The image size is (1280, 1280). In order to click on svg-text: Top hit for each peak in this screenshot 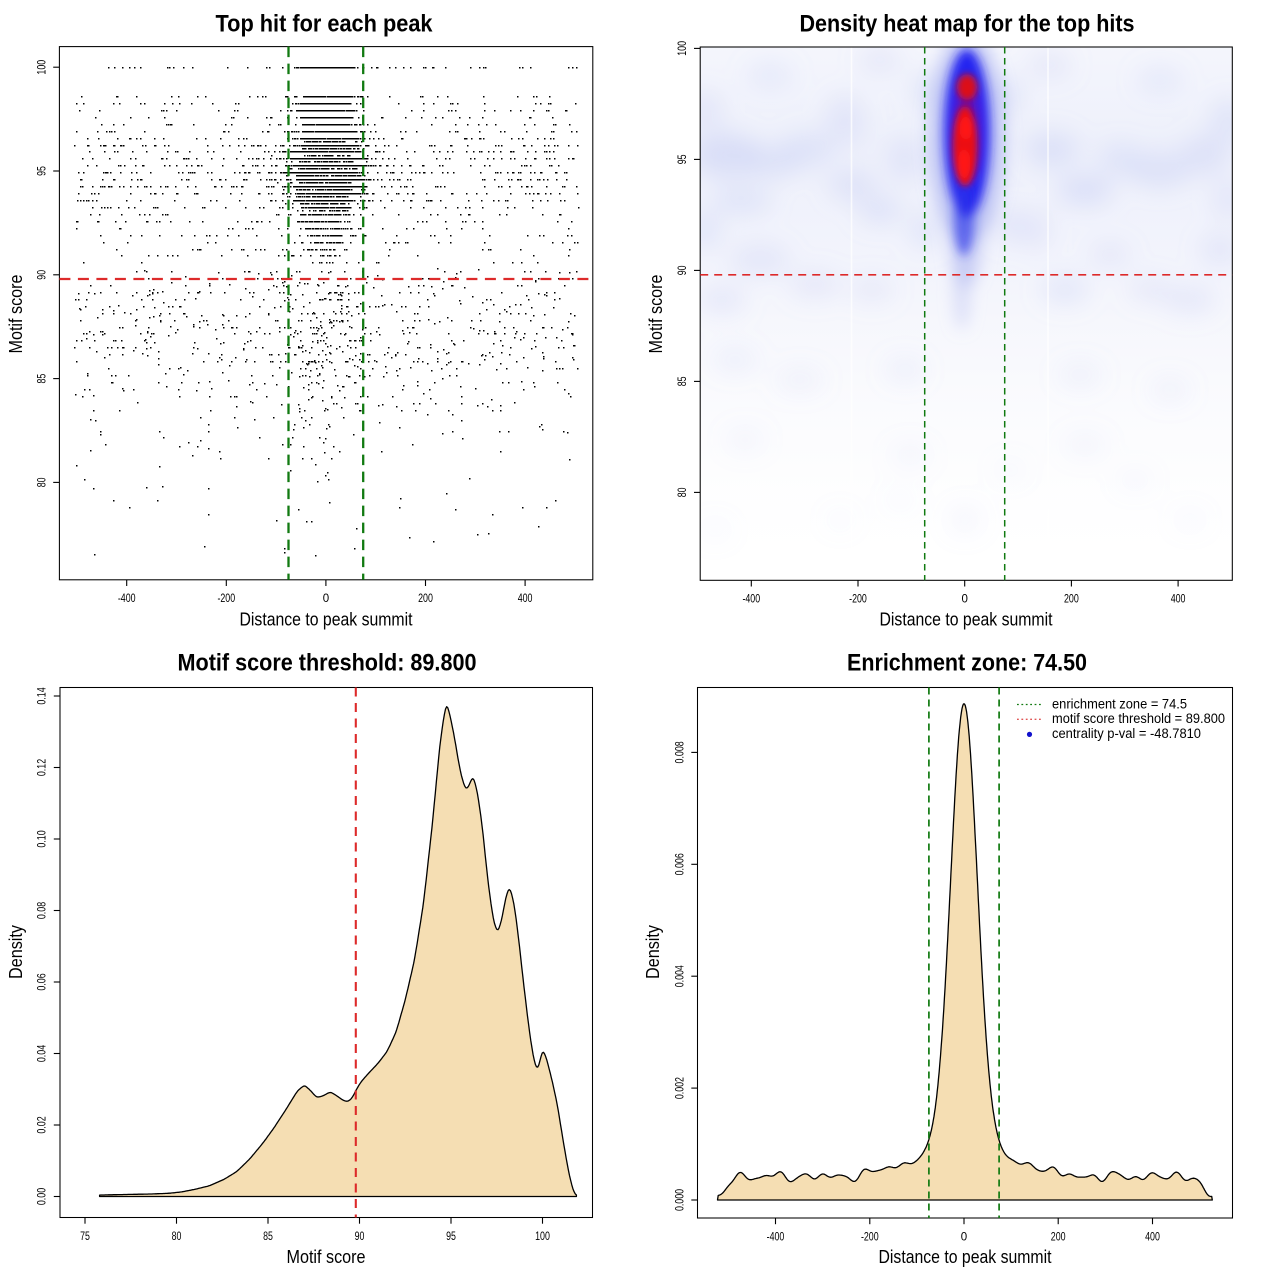, I will do `click(325, 24)`.